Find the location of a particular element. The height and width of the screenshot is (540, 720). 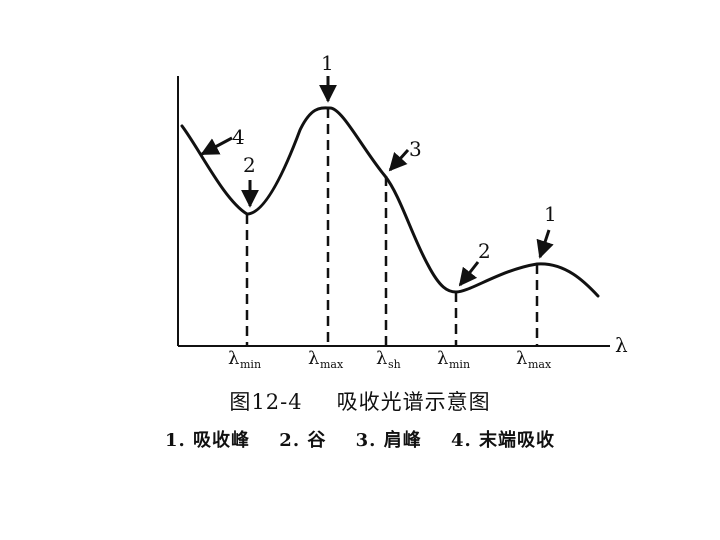

marker-peak-2: 1 is located at coordinates (546, 230).